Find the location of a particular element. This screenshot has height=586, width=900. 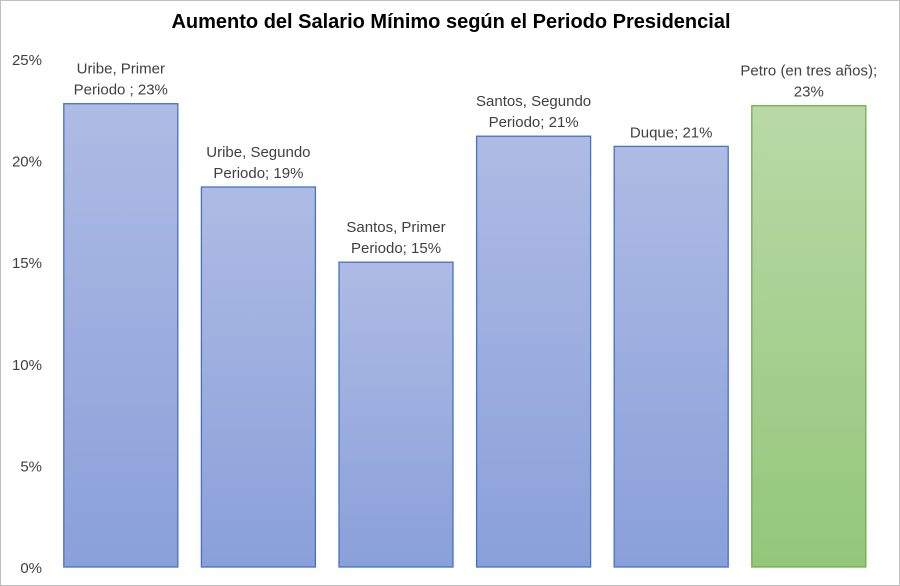

data-label: Santos, Segundo is located at coordinates (533, 101).